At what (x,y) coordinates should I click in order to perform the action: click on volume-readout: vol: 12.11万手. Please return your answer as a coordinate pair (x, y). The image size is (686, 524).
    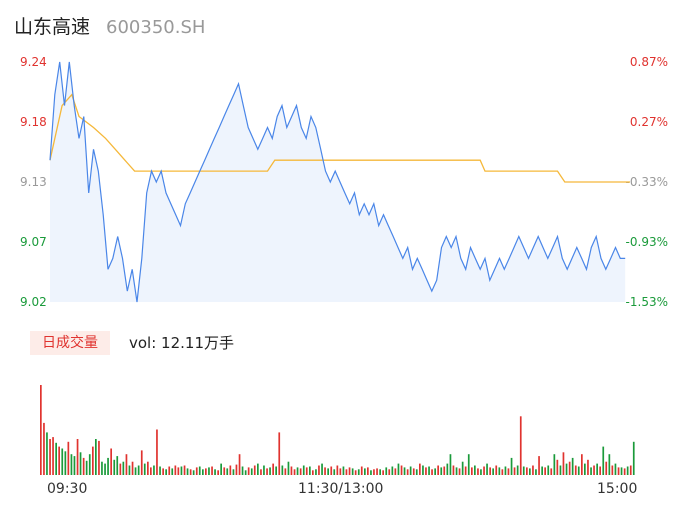
    Looking at the image, I should click on (181, 343).